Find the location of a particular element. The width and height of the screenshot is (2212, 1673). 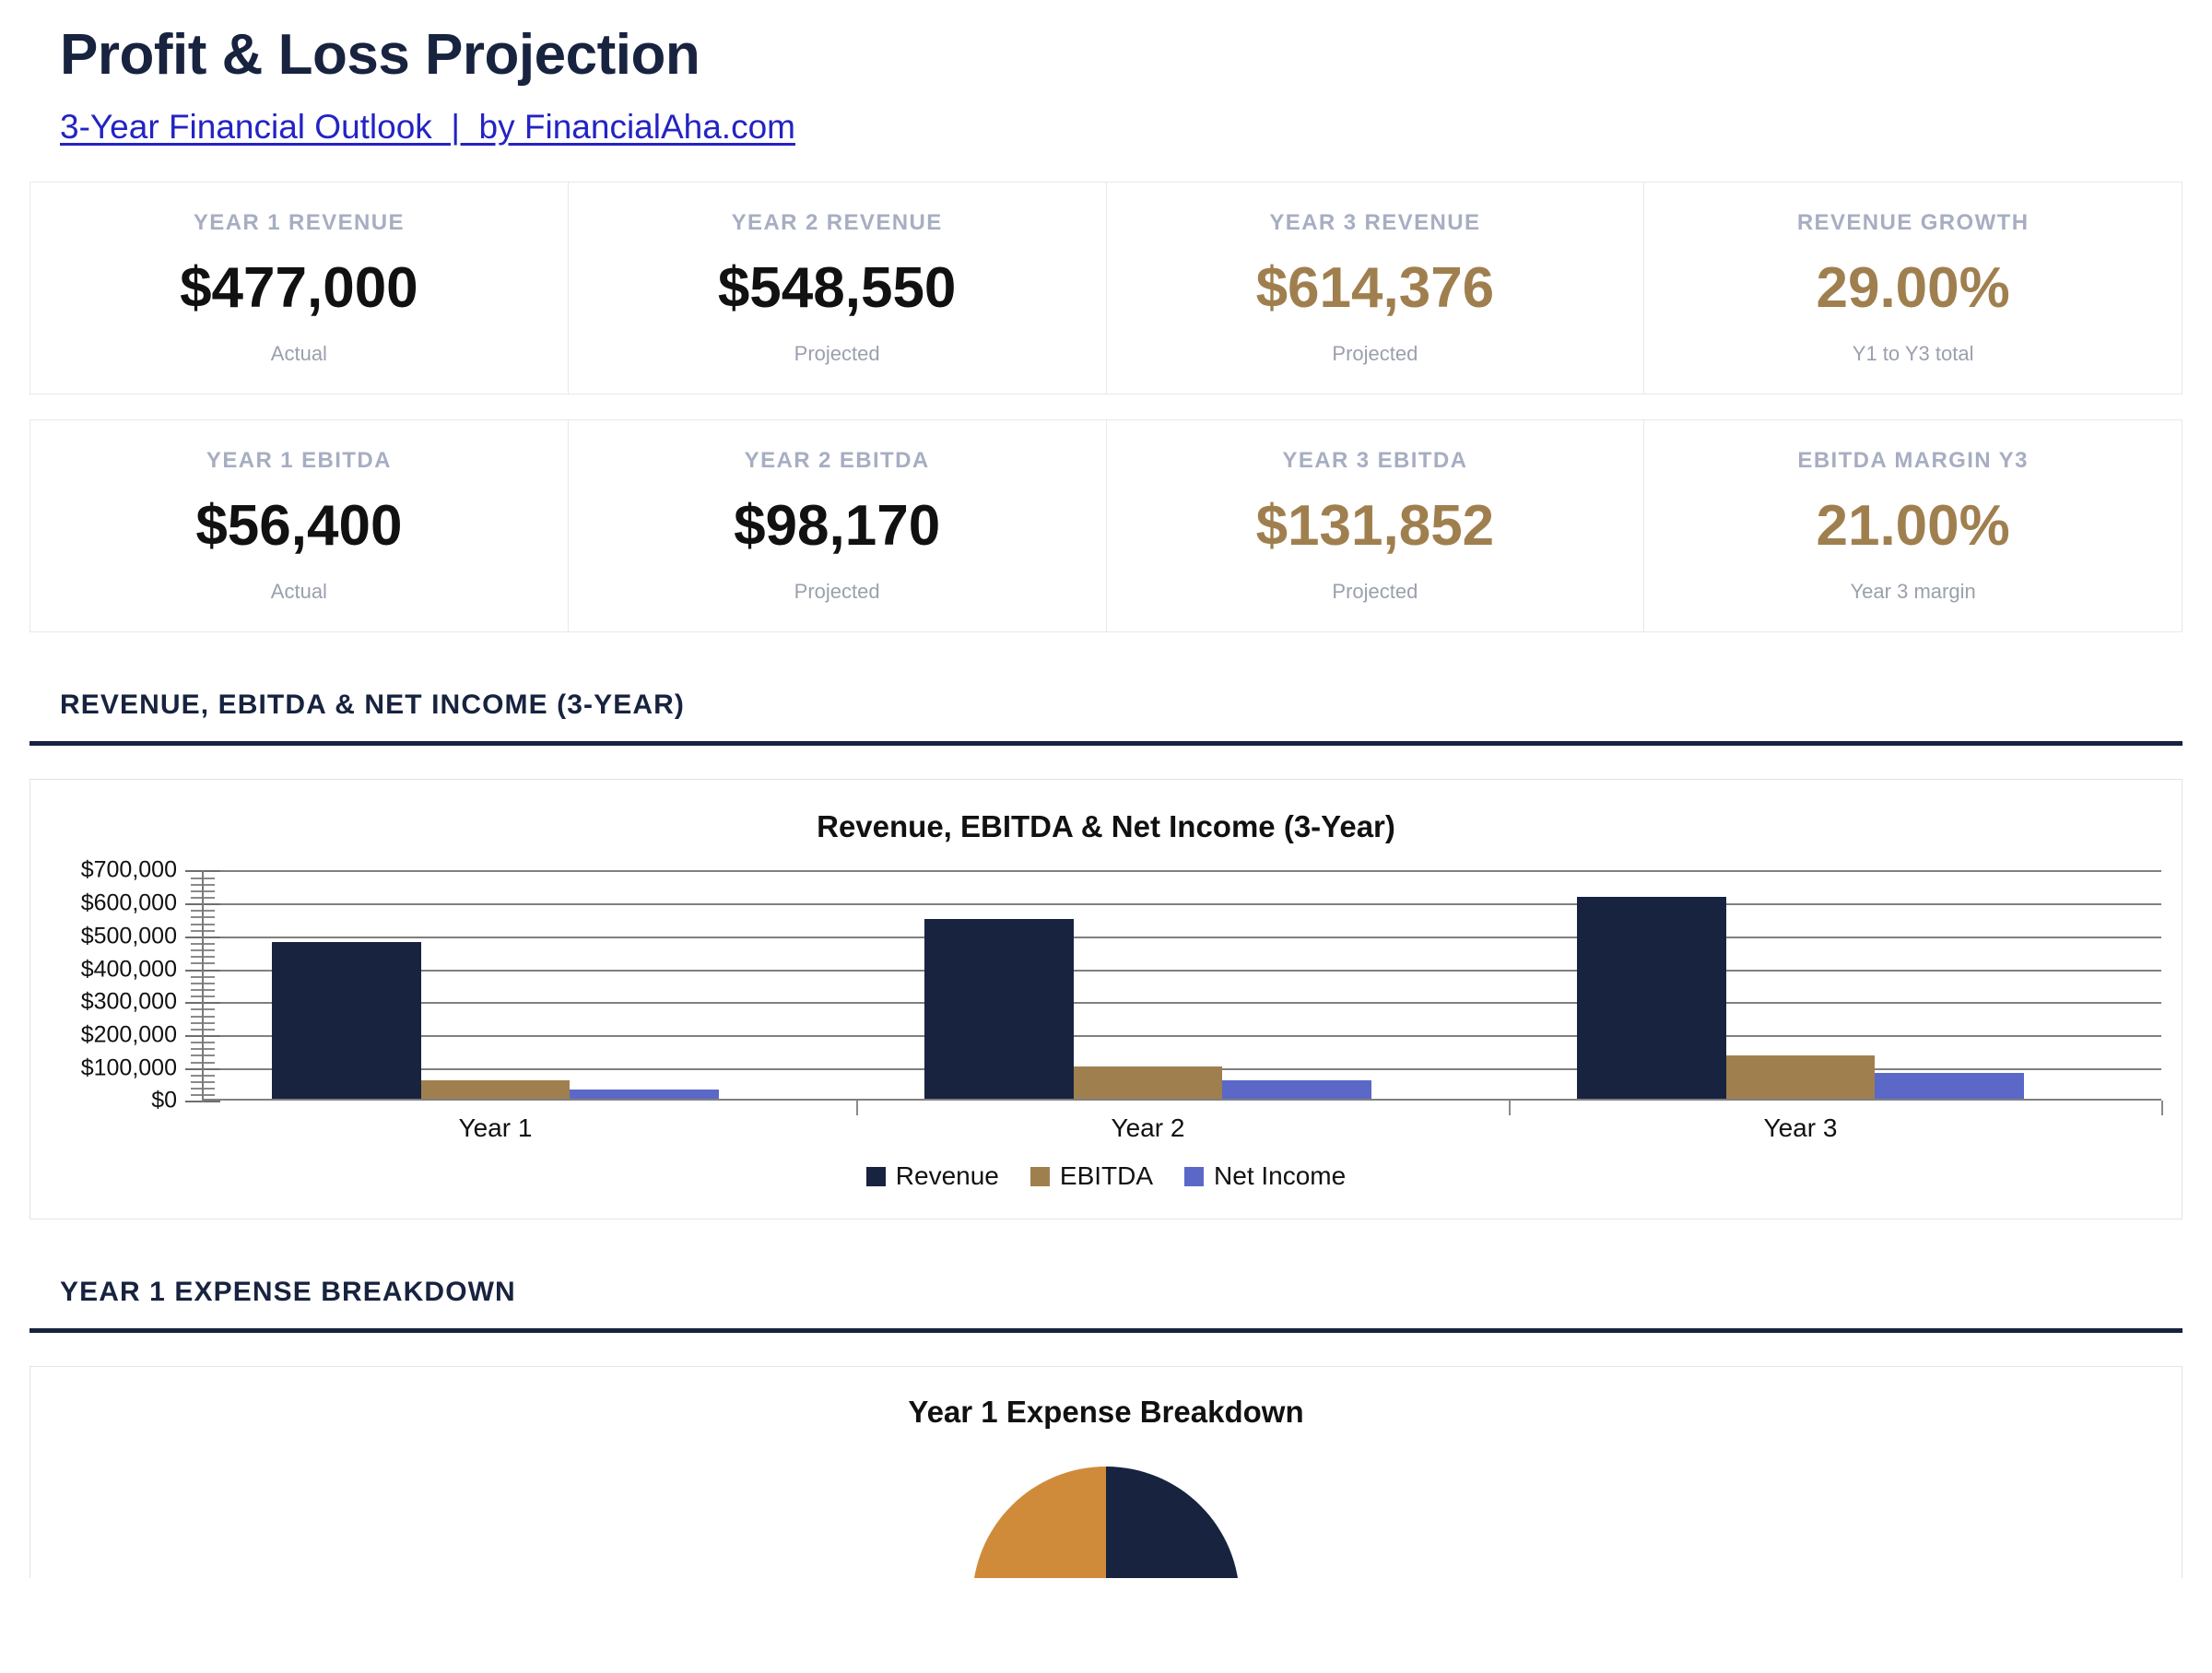

pie-chart-graphic is located at coordinates (1106, 1523).